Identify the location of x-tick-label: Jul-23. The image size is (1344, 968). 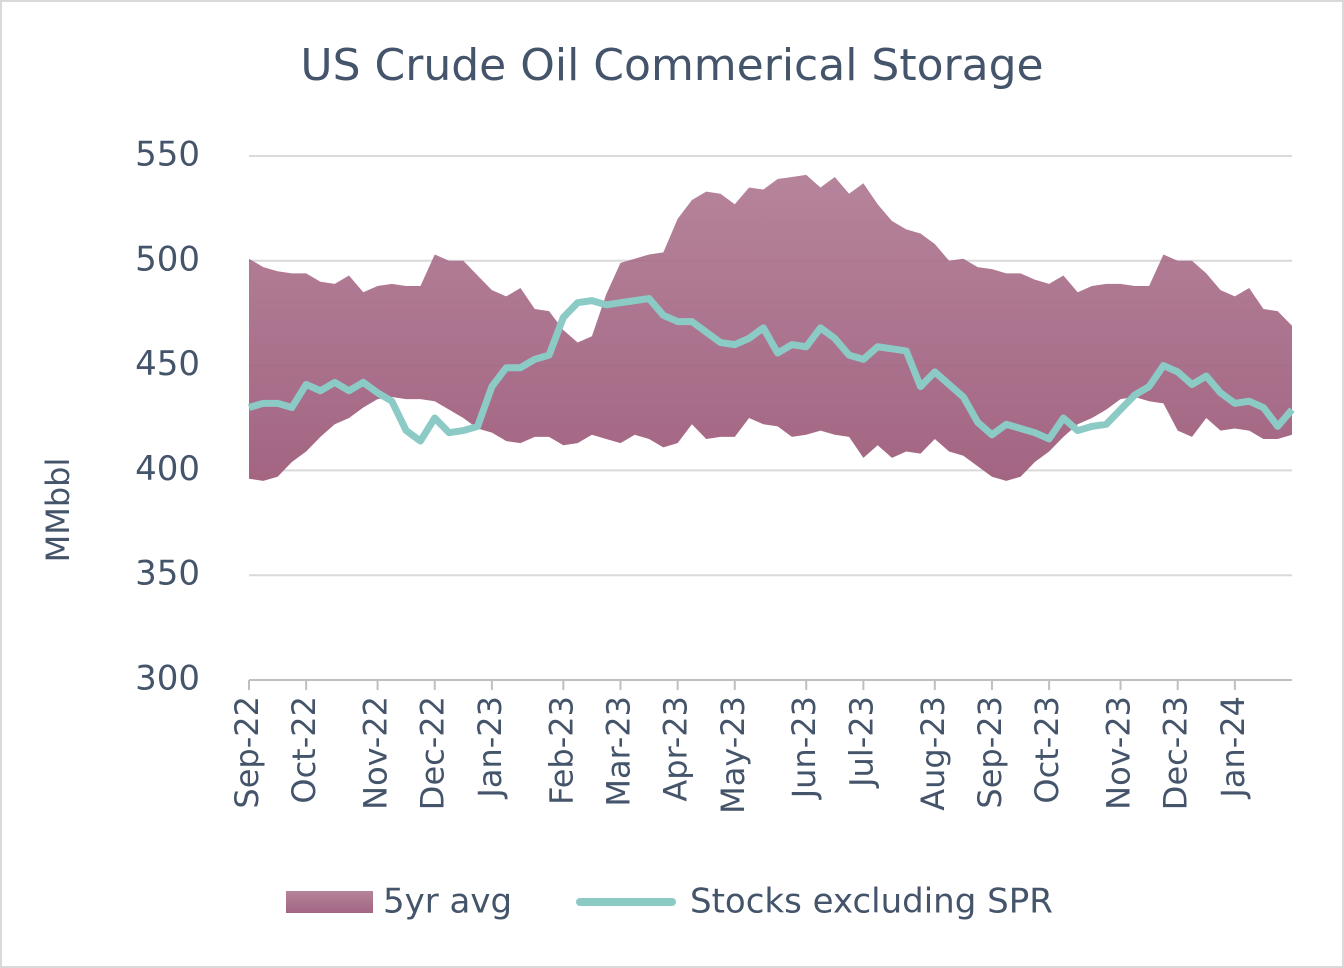
(861, 742).